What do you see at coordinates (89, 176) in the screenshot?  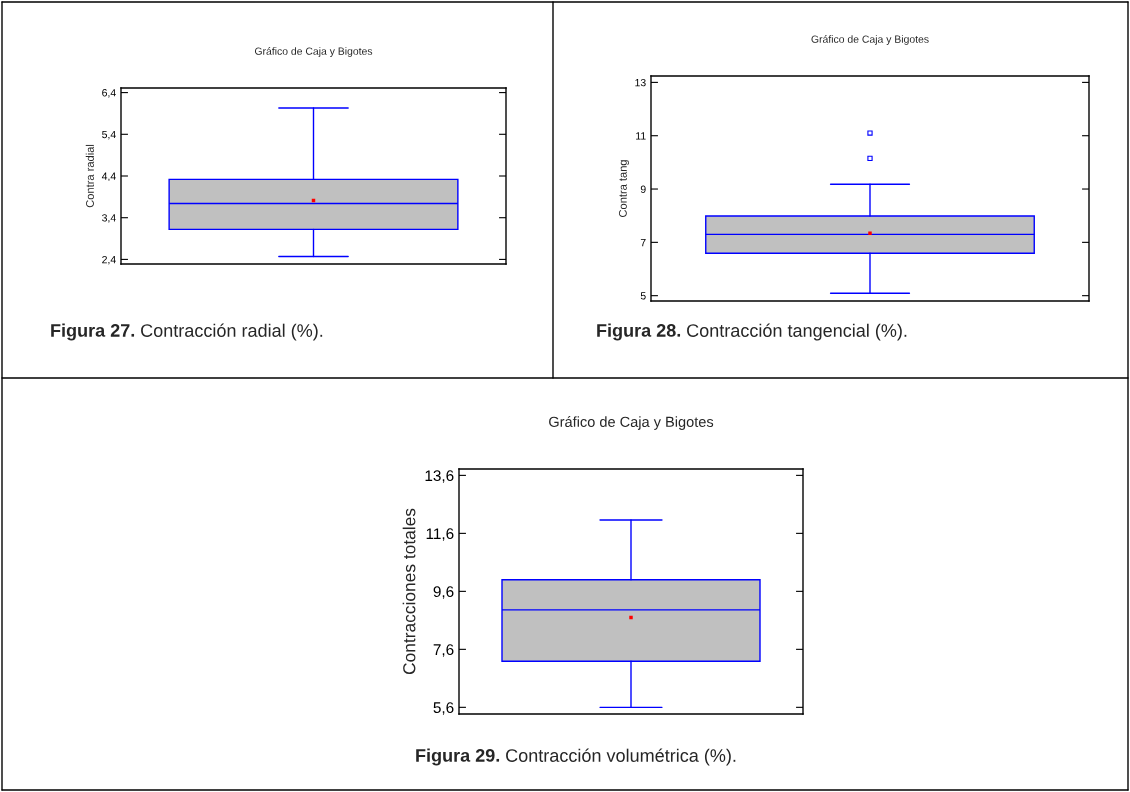 I see `y-axis-title: Contra radial` at bounding box center [89, 176].